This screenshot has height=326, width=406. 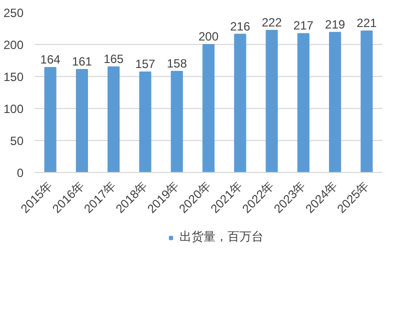 What do you see at coordinates (114, 59) in the screenshot?
I see `data-label: 165` at bounding box center [114, 59].